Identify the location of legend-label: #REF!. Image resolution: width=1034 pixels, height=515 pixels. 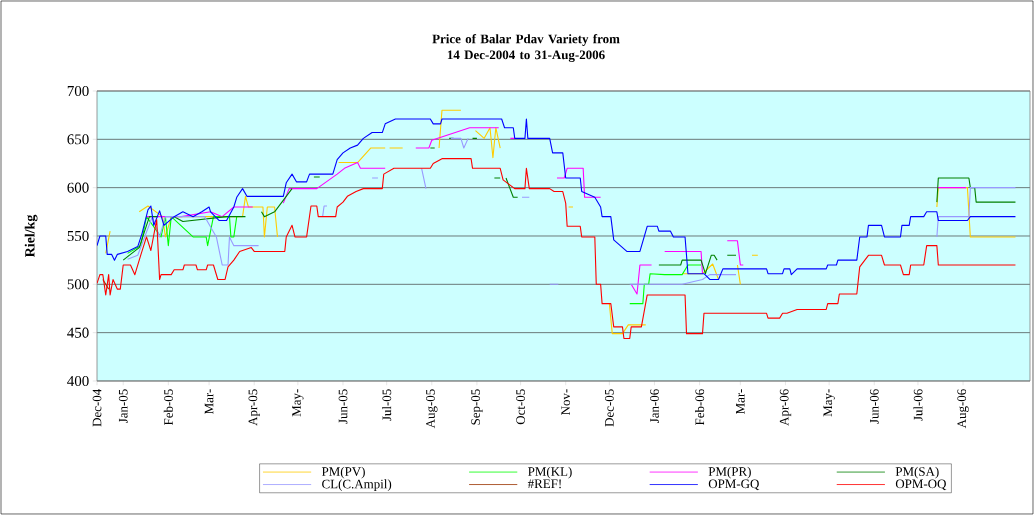
(544, 484).